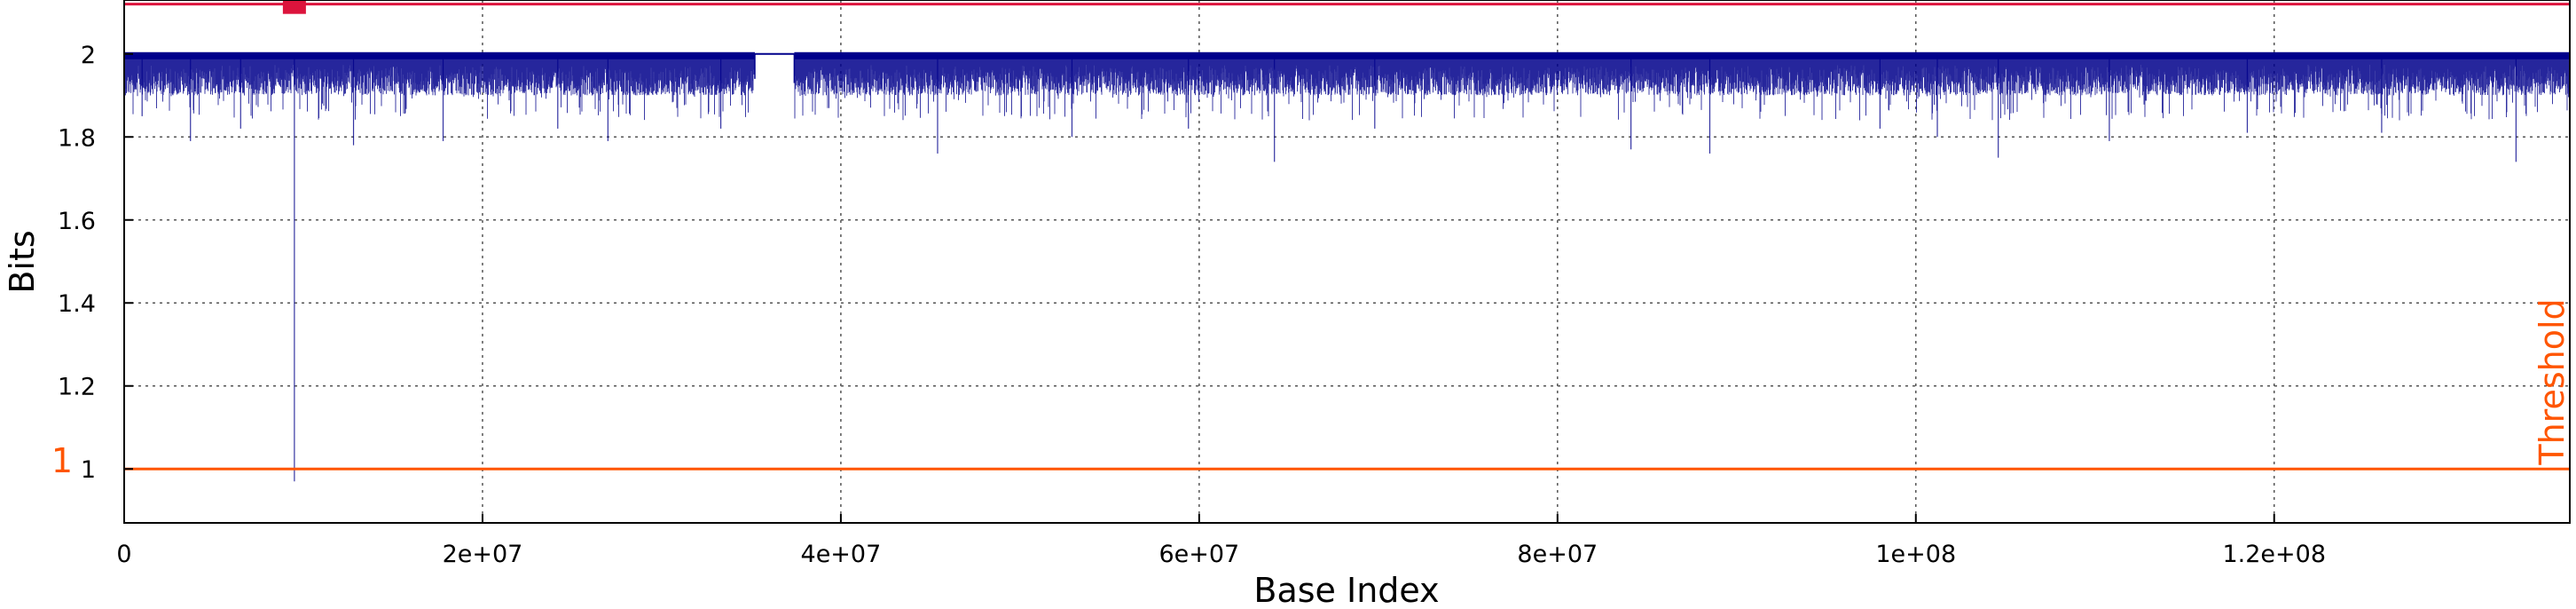 This screenshot has width=2576, height=609. I want to click on y-tick-label: 1, so click(88, 470).